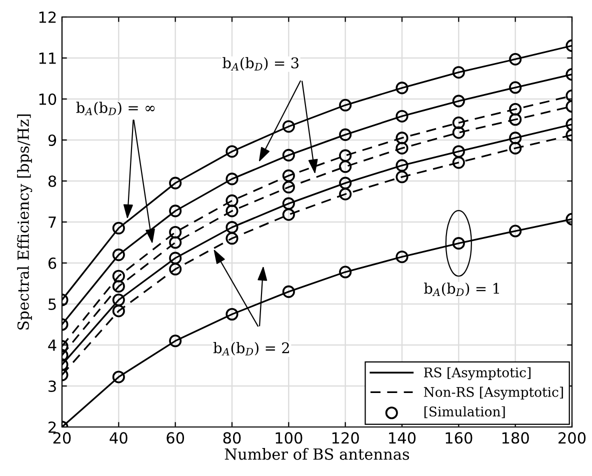 The height and width of the screenshot is (476, 592). I want to click on y-tick-label: 5, so click(52, 304).